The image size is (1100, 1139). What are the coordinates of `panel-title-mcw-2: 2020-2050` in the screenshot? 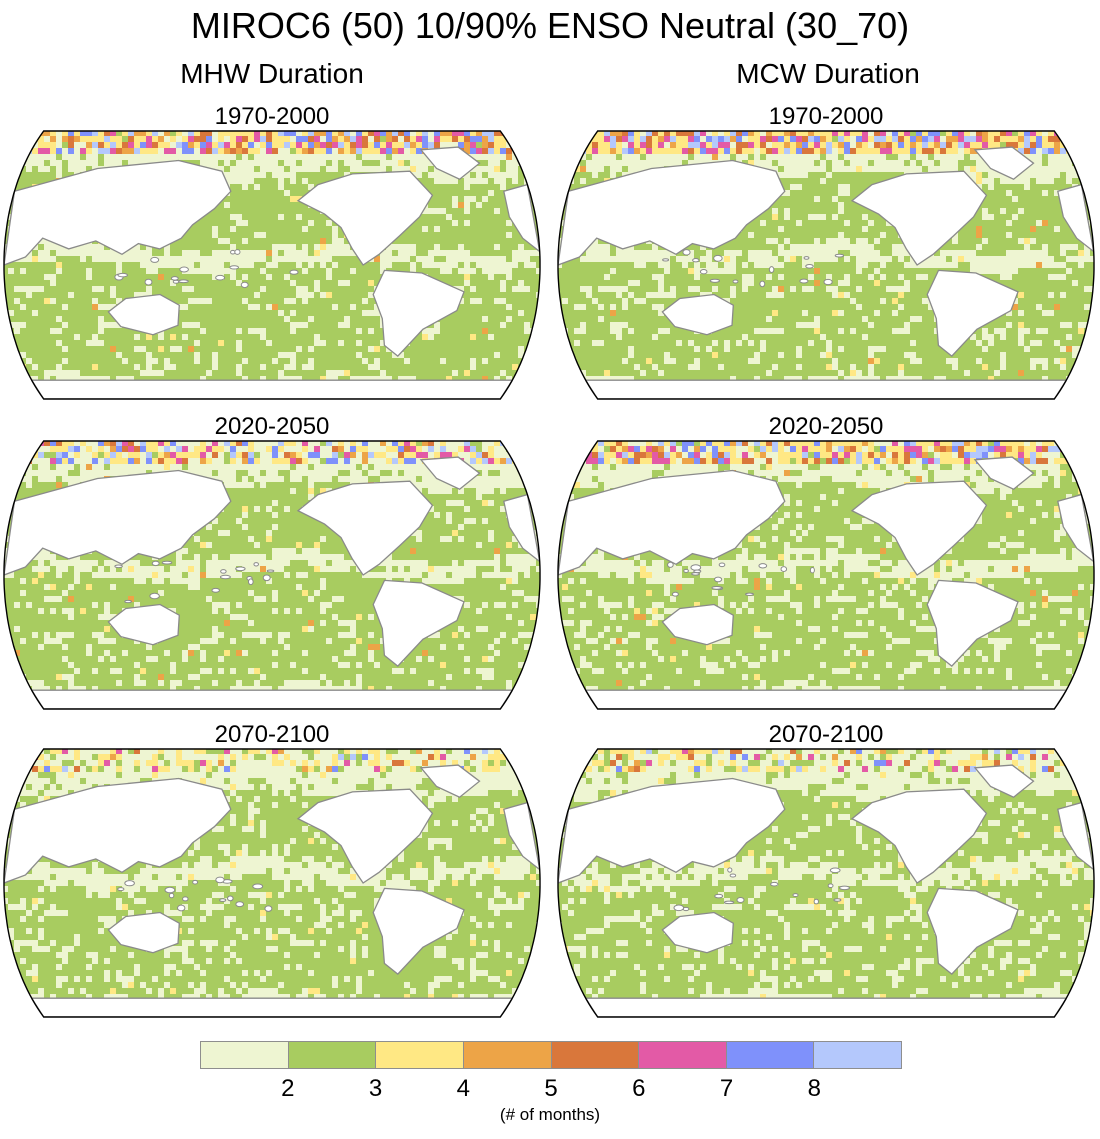 It's located at (826, 426).